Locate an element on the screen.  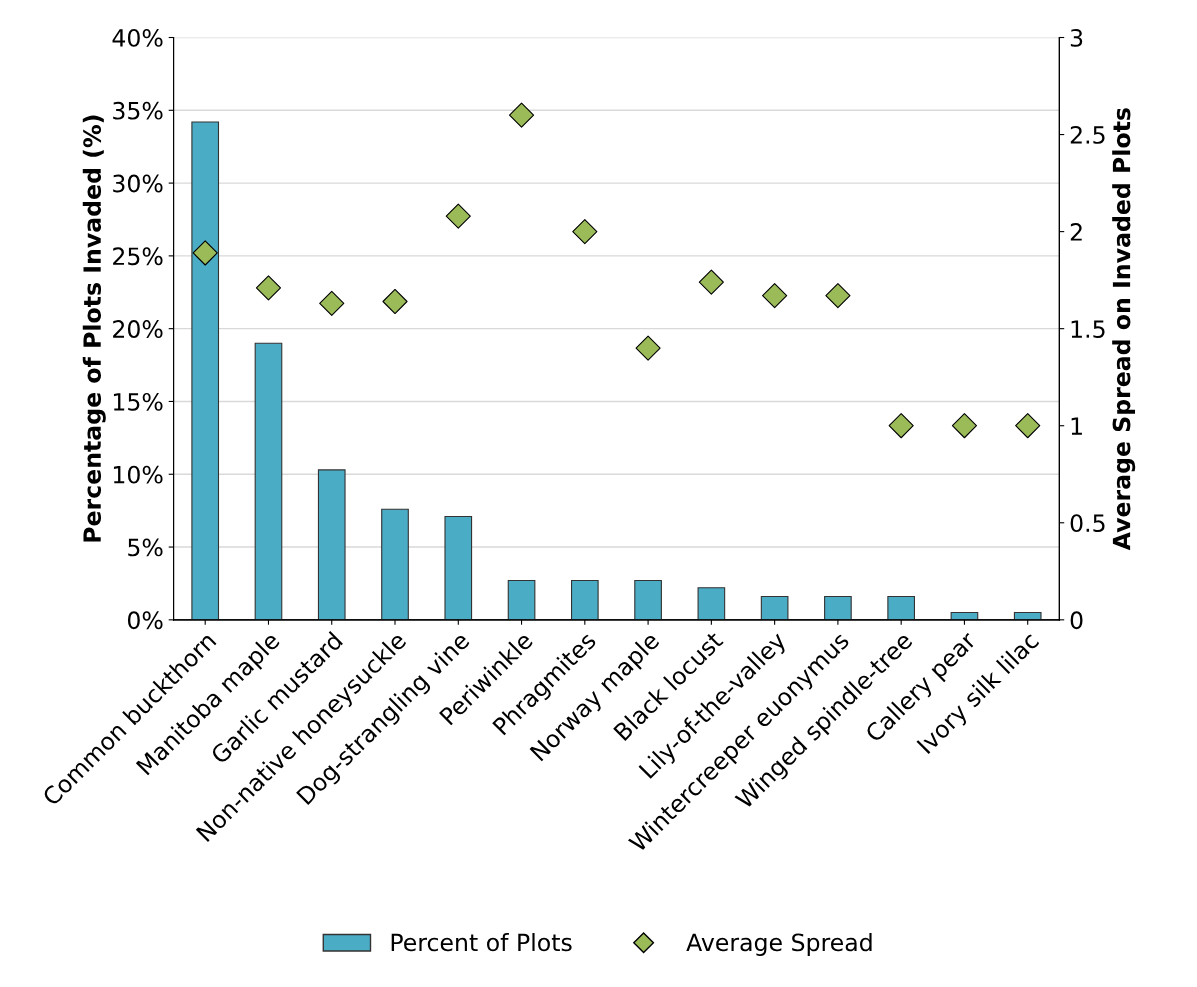
y-axis-title: Percentage of Plots Invaded (%) is located at coordinates (94, 328).